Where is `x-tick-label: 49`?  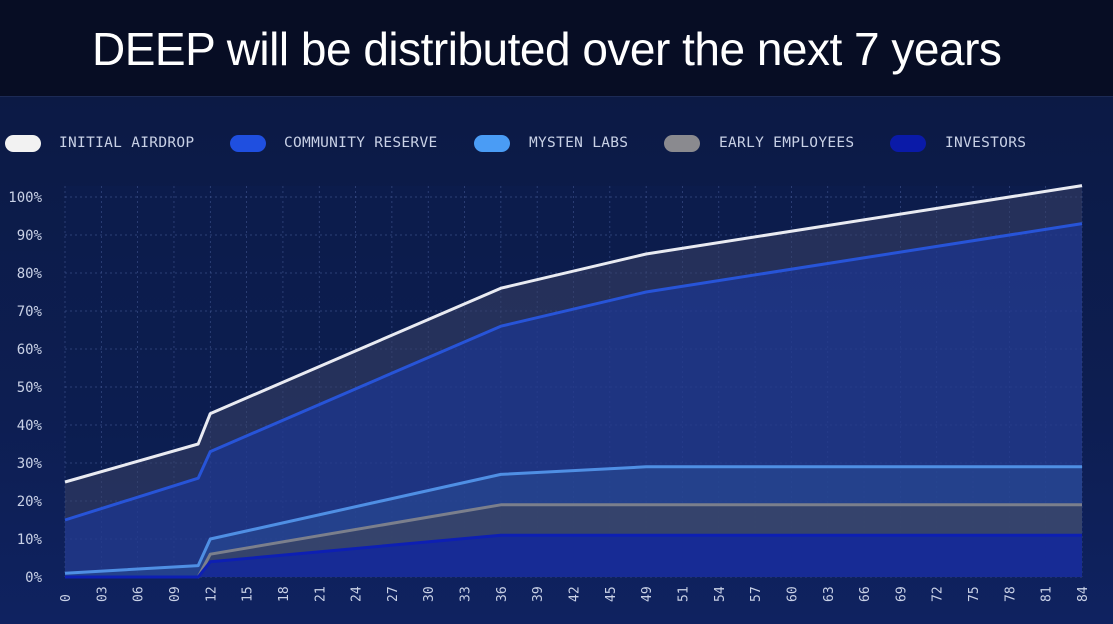
x-tick-label: 49 is located at coordinates (647, 594).